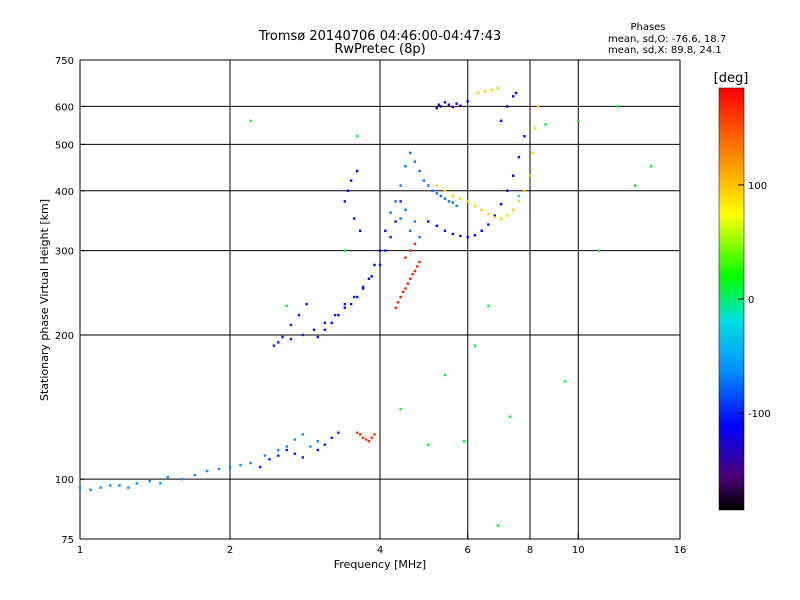  I want to click on y-tick-label: 200, so click(64, 336).